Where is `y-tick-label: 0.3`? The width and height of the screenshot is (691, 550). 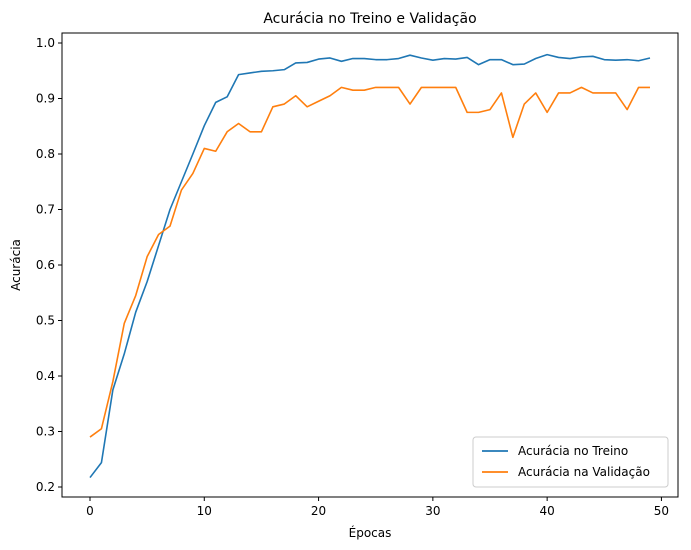 y-tick-label: 0.3 is located at coordinates (45, 432).